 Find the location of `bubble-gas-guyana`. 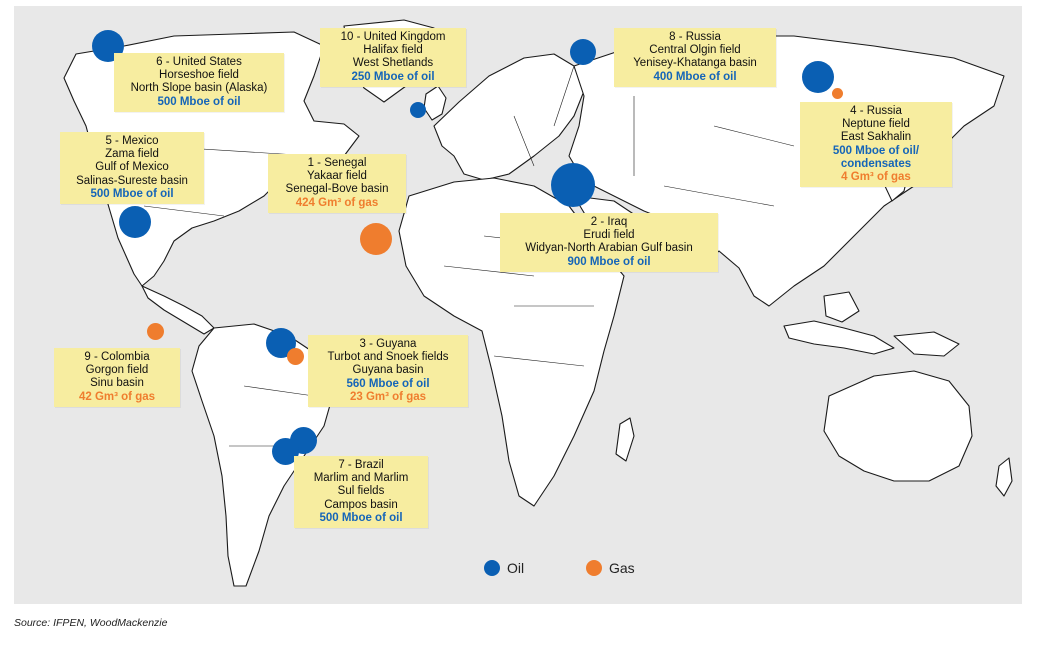

bubble-gas-guyana is located at coordinates (295, 356).